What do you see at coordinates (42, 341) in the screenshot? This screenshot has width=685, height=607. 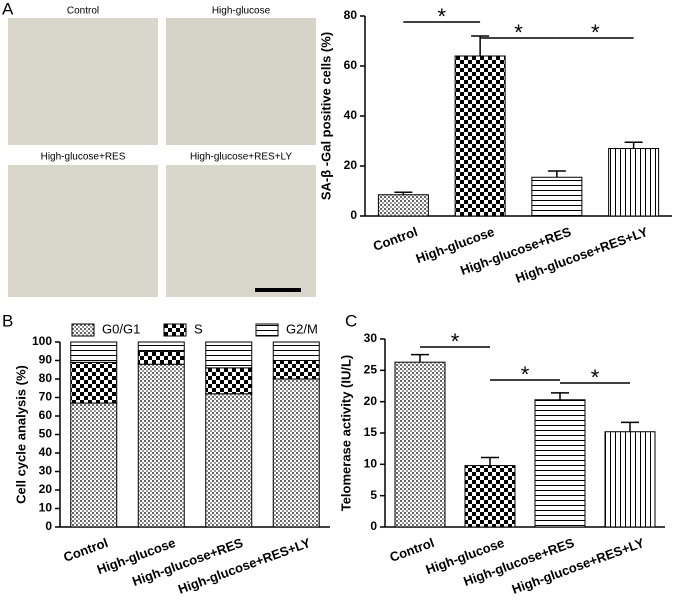 I see `y-tick-label: 100` at bounding box center [42, 341].